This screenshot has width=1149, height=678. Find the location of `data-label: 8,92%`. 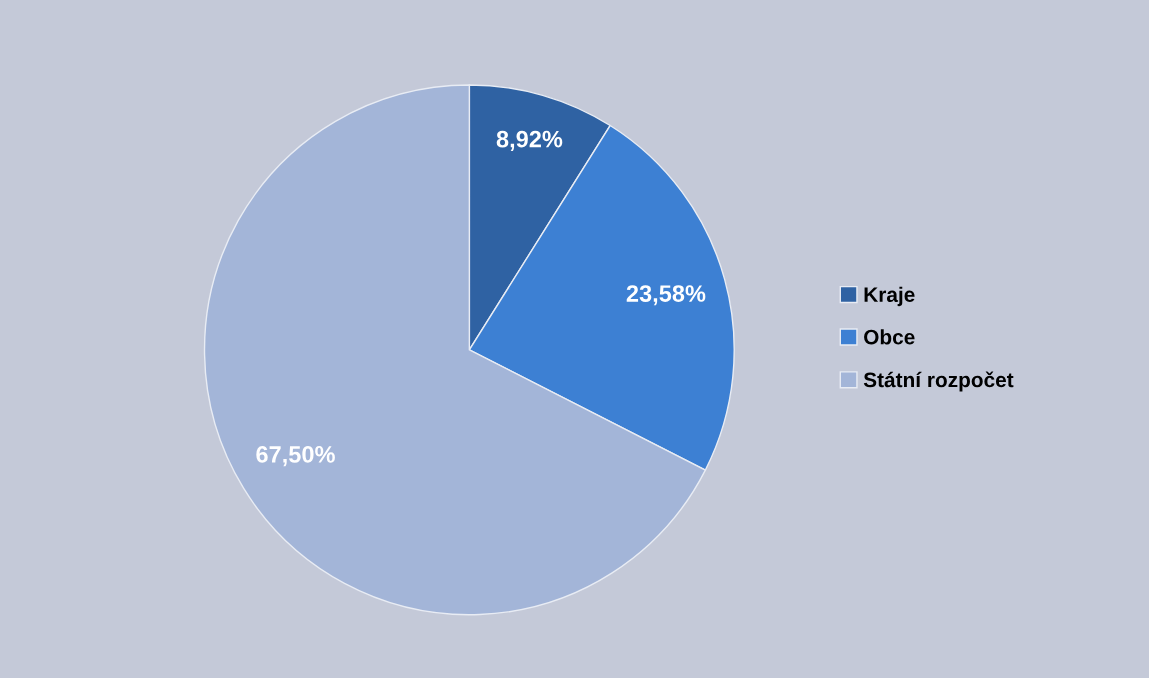

data-label: 8,92% is located at coordinates (529, 140).